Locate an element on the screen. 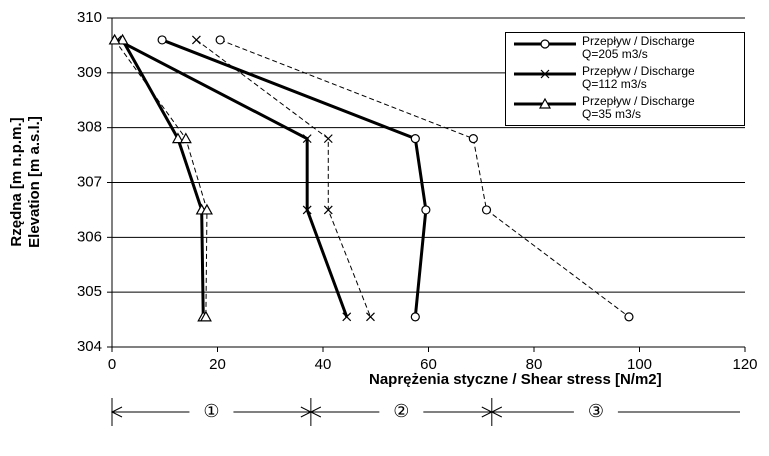 This screenshot has height=456, width=769. legend-label: Przepływ / Discharge Q=205 m3/s is located at coordinates (638, 47).